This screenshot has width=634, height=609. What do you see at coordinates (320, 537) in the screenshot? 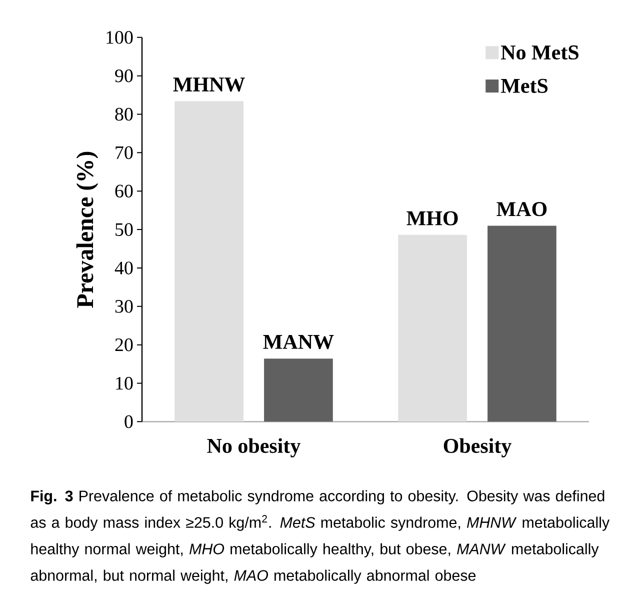
I see `text: Fig. 3 Prevalence of metabolic syndrome according to obesity. Obesity was defined as a body mass index ≥25.0 kg/m$^{2}$. MetS metabolic syndrome, MHNW metabolically healthy normal weight, MHO metabolically healthy, but obese, MANW metabolically abnormal, but normal weight, MAO metabolically abnormal obese` at bounding box center [320, 537].